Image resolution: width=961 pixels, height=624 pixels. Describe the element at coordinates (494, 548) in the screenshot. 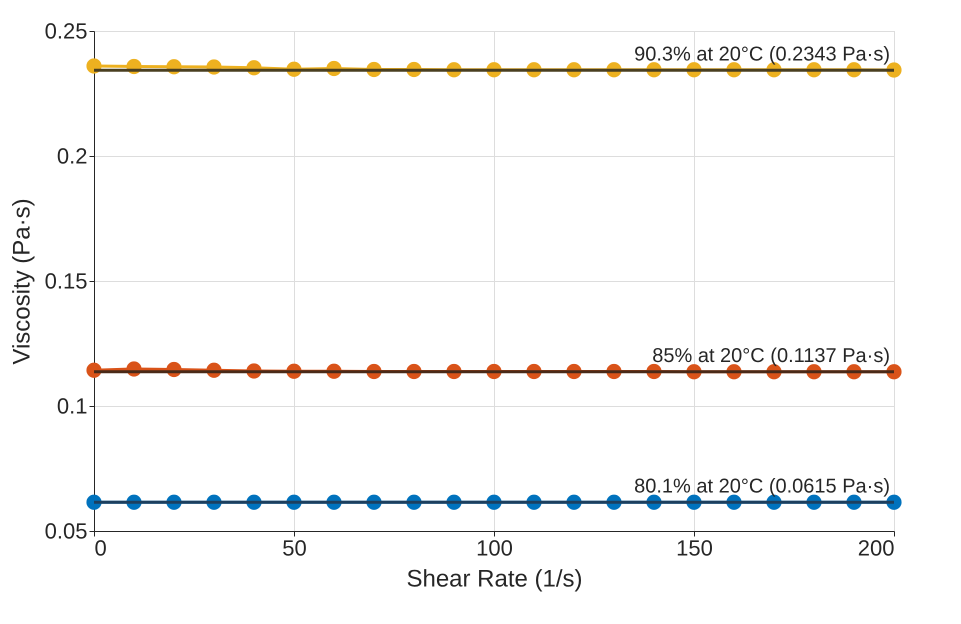

I see `x-tick-label: 100` at that location.